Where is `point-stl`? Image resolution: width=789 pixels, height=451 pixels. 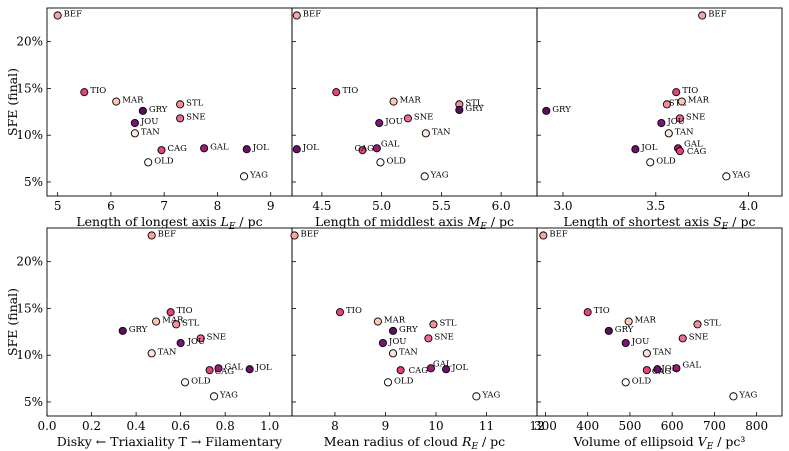 point-stl is located at coordinates (180, 104).